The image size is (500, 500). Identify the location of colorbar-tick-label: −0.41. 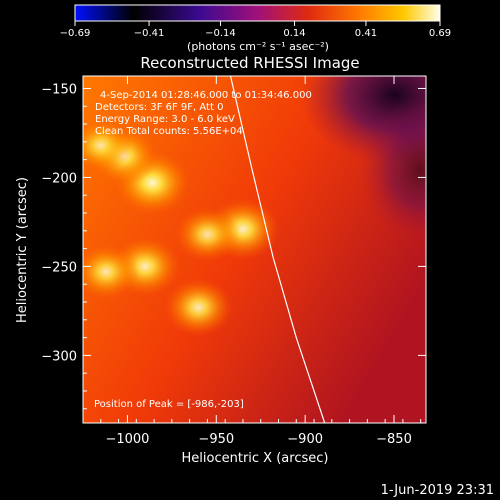
(149, 33).